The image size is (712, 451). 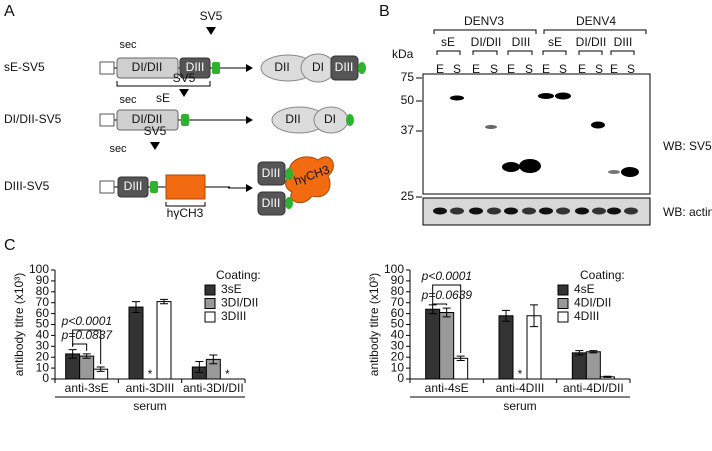 I want to click on sec-box, so click(x=107, y=68).